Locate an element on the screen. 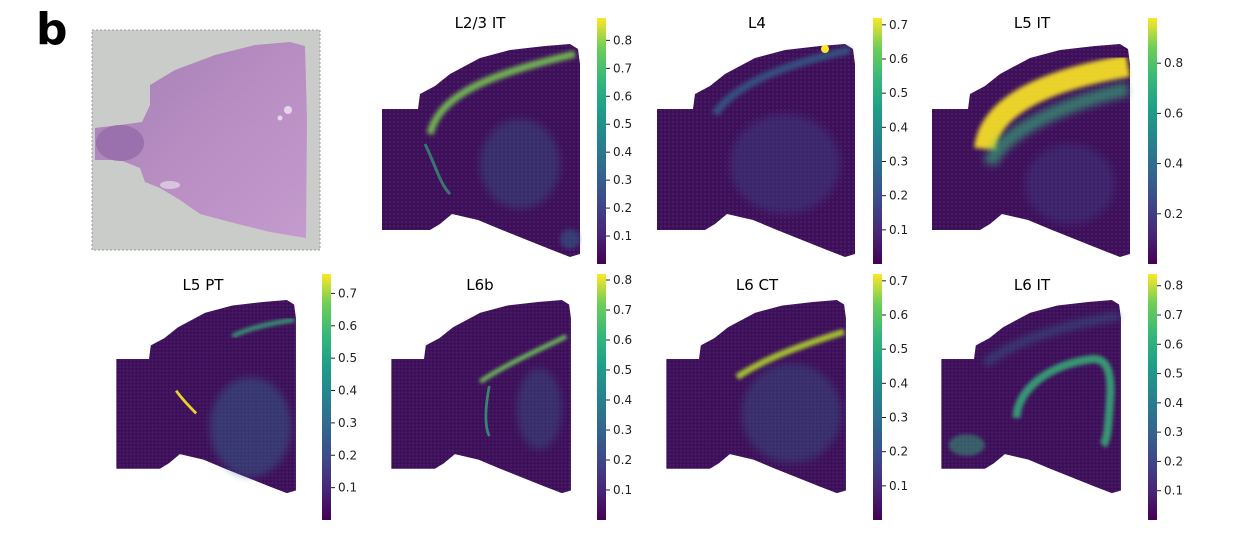  panel-l6-ct: L6 CT 0.1 0.2 0.3 0.4 0.5 0.6 0.7 is located at coordinates (787, 397).